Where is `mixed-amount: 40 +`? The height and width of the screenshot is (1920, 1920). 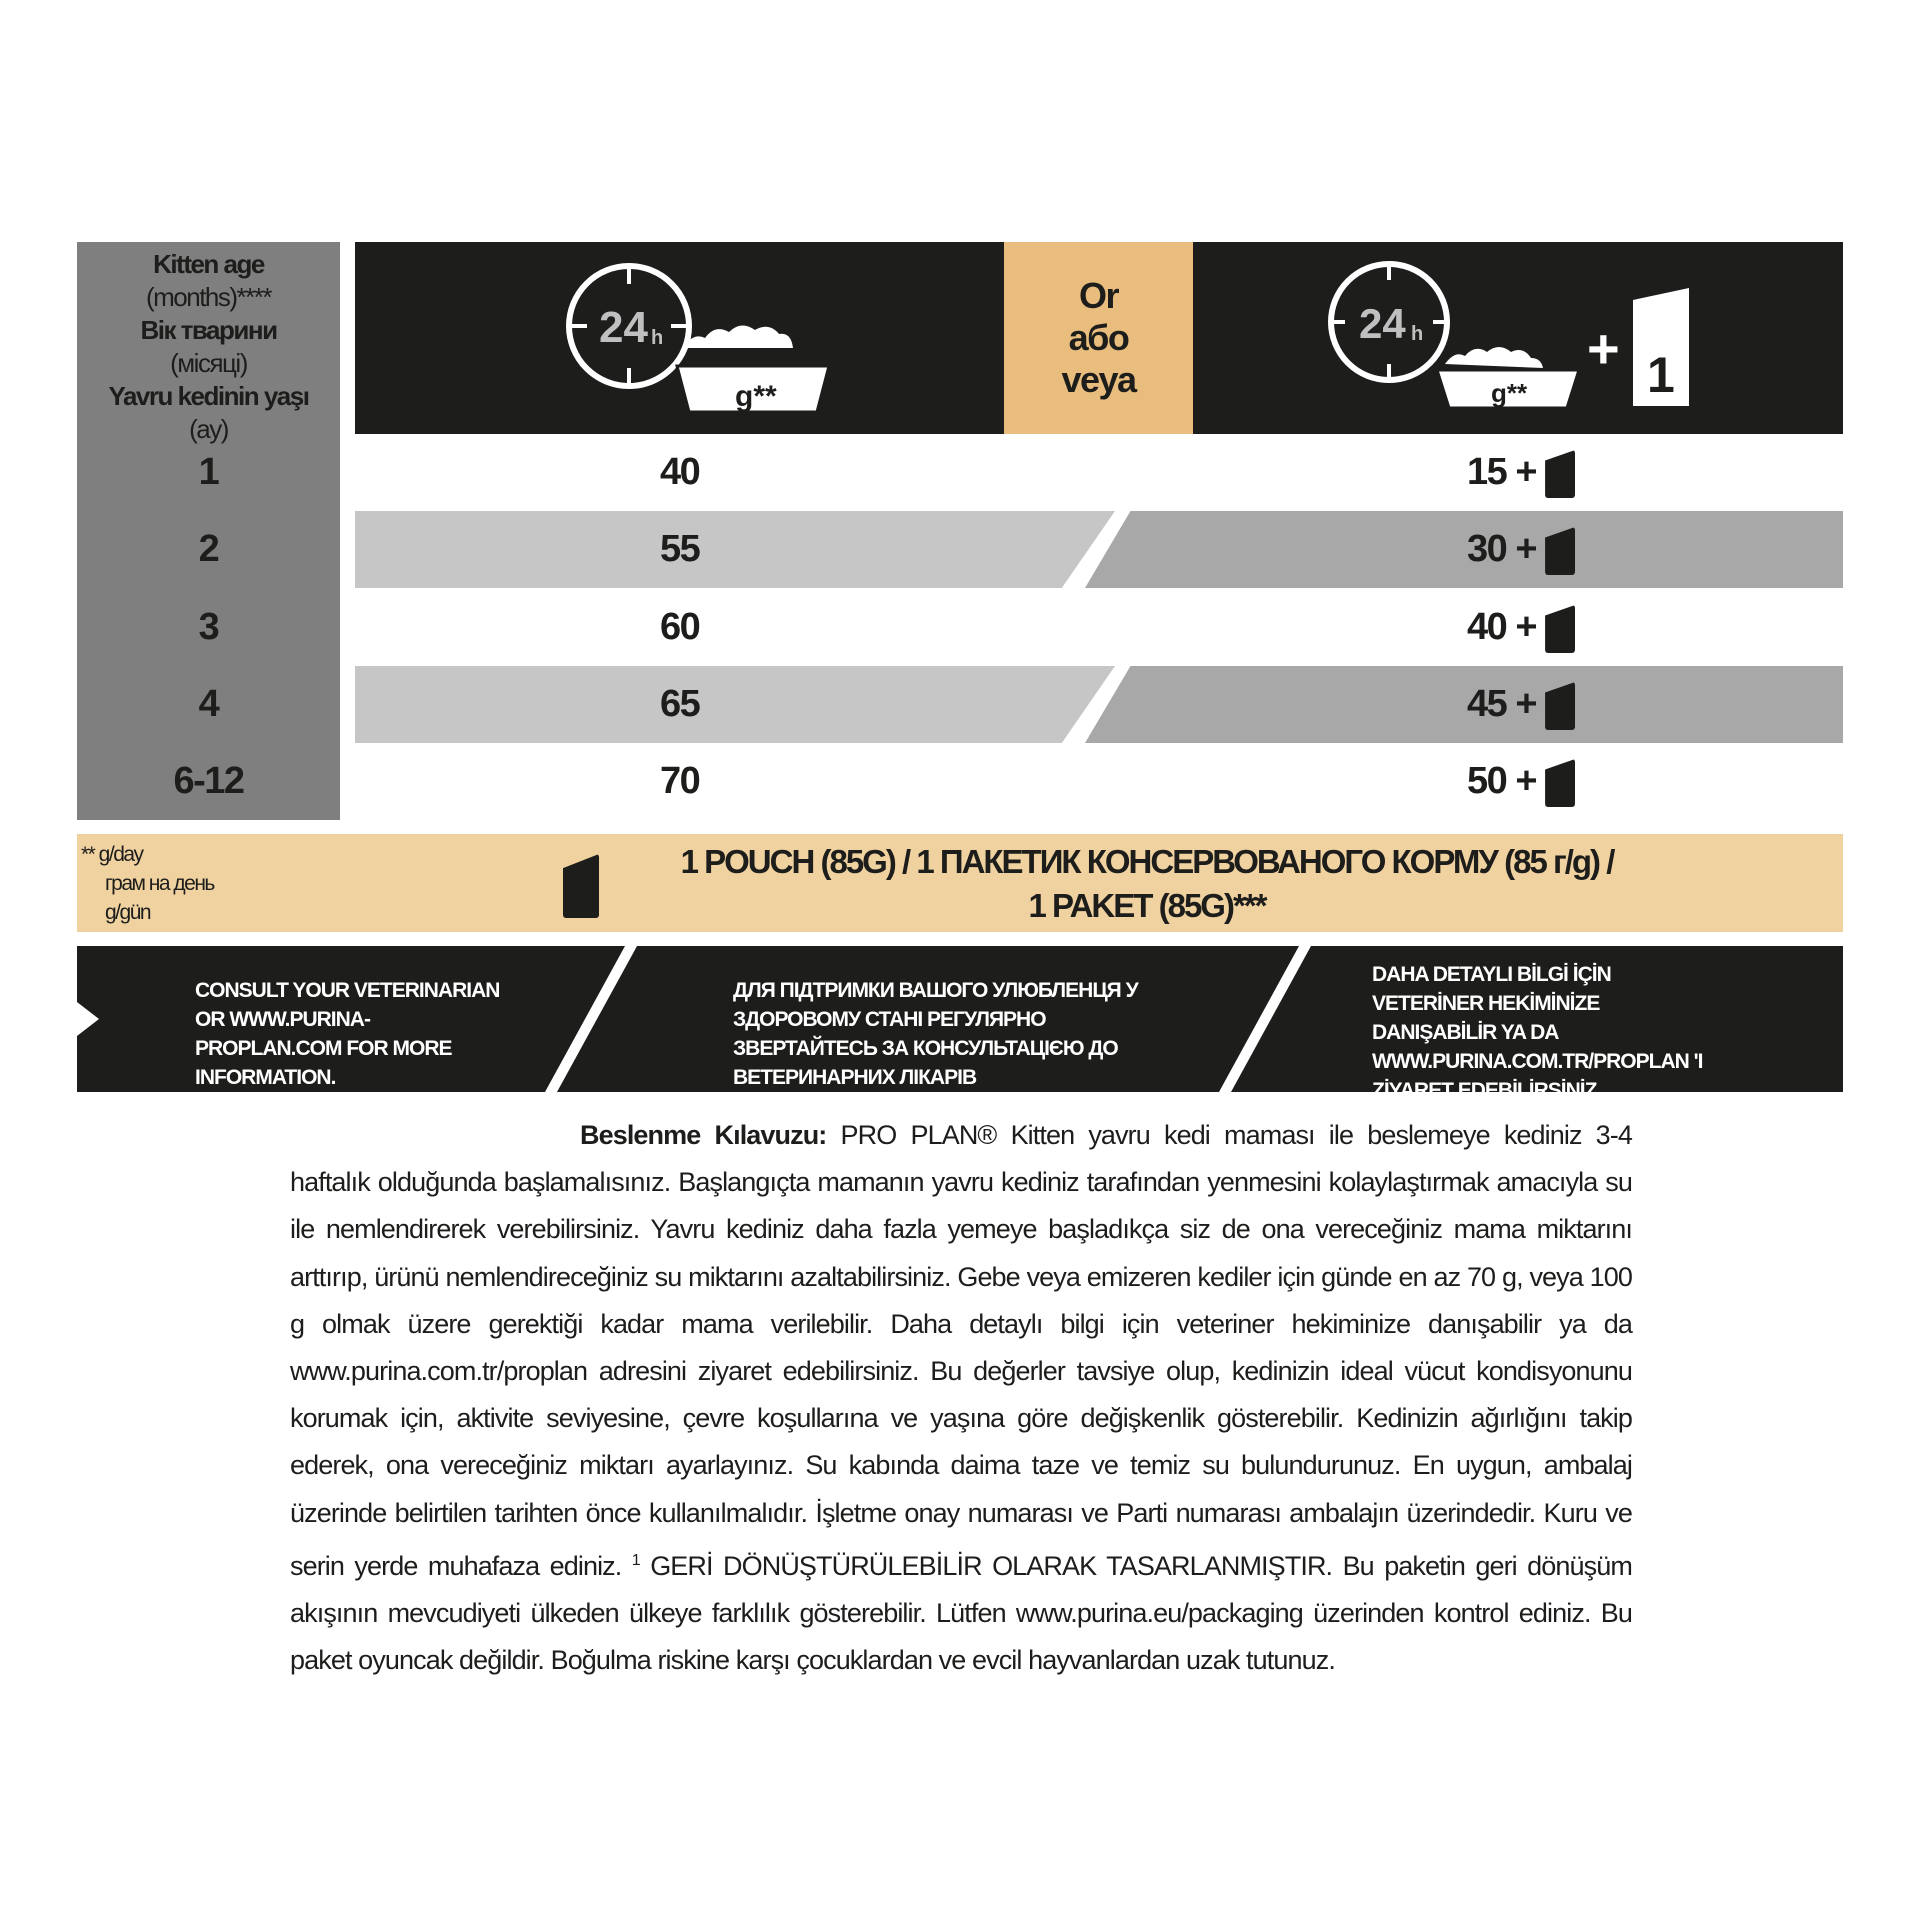 mixed-amount: 40 + is located at coordinates (1521, 627).